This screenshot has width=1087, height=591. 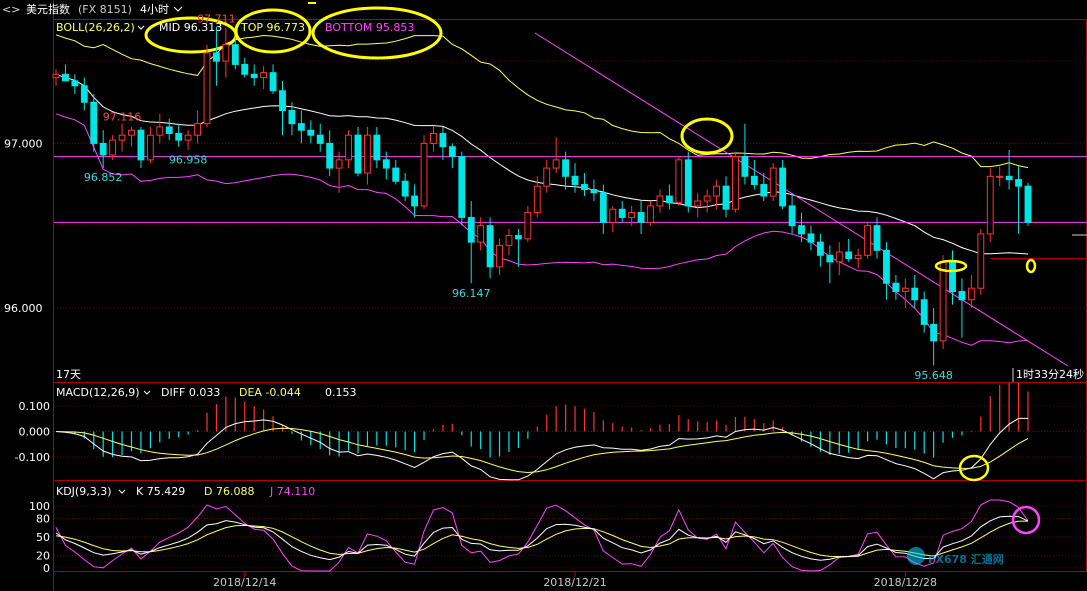 I want to click on highlight-bottom, so click(x=377, y=33).